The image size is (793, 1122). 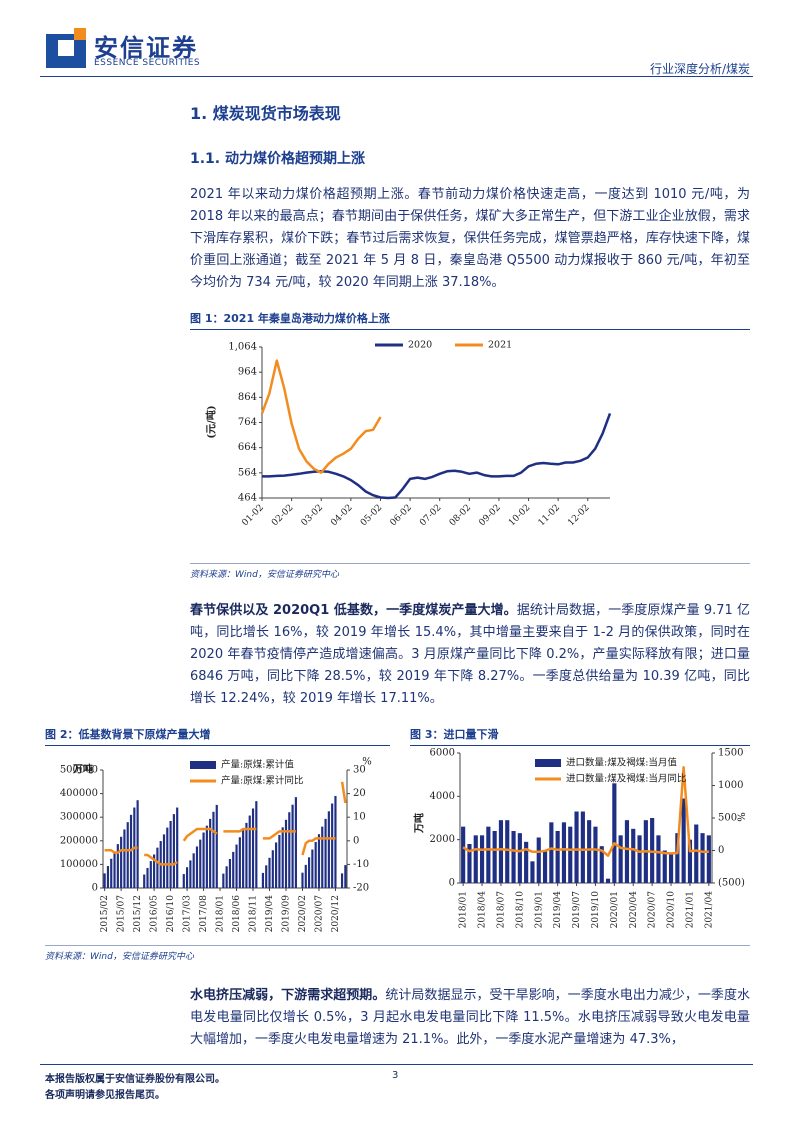 I want to click on x-tick-label: 2020/10, so click(x=672, y=910).